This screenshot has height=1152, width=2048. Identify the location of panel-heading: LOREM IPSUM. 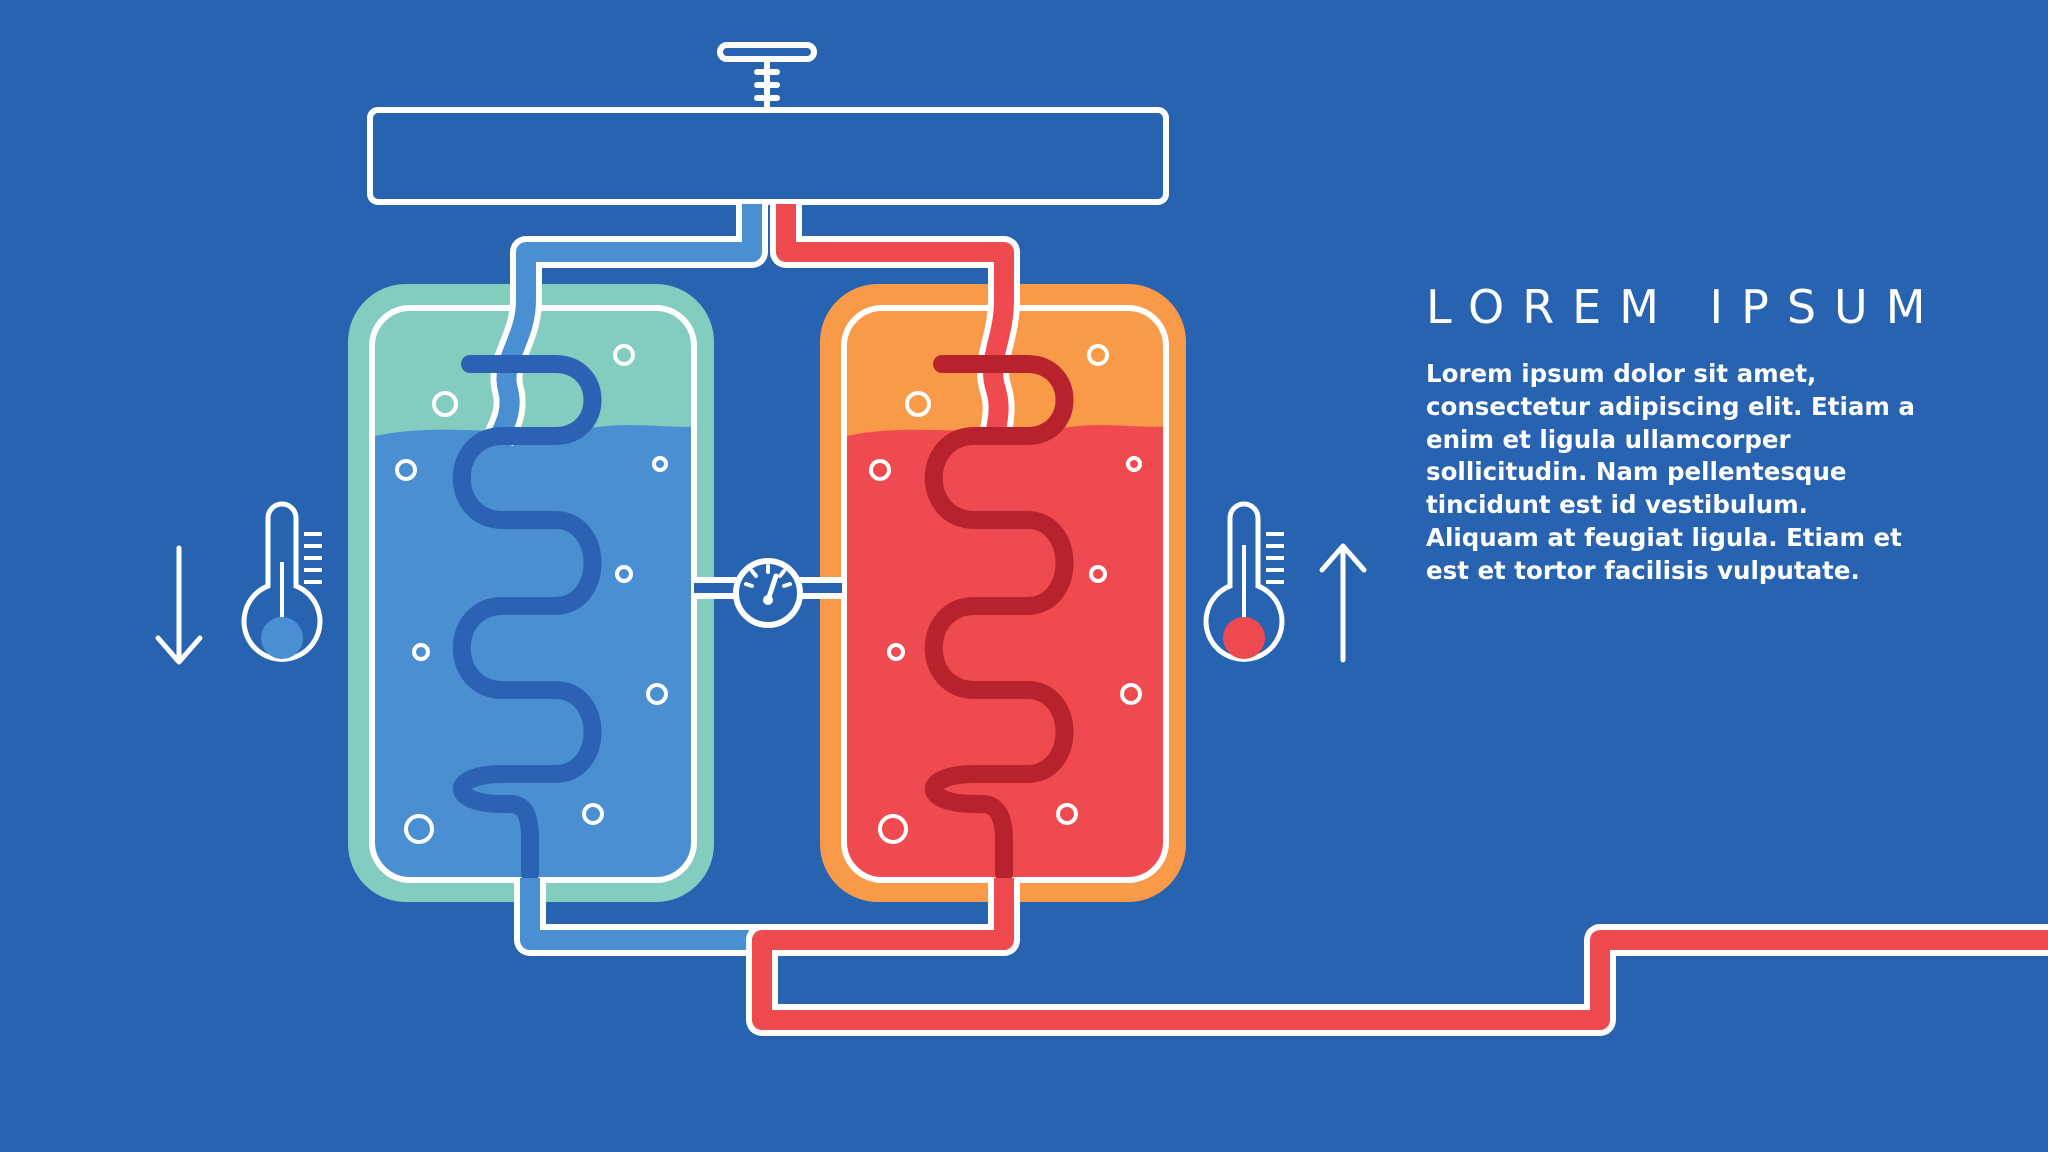
(1685, 307).